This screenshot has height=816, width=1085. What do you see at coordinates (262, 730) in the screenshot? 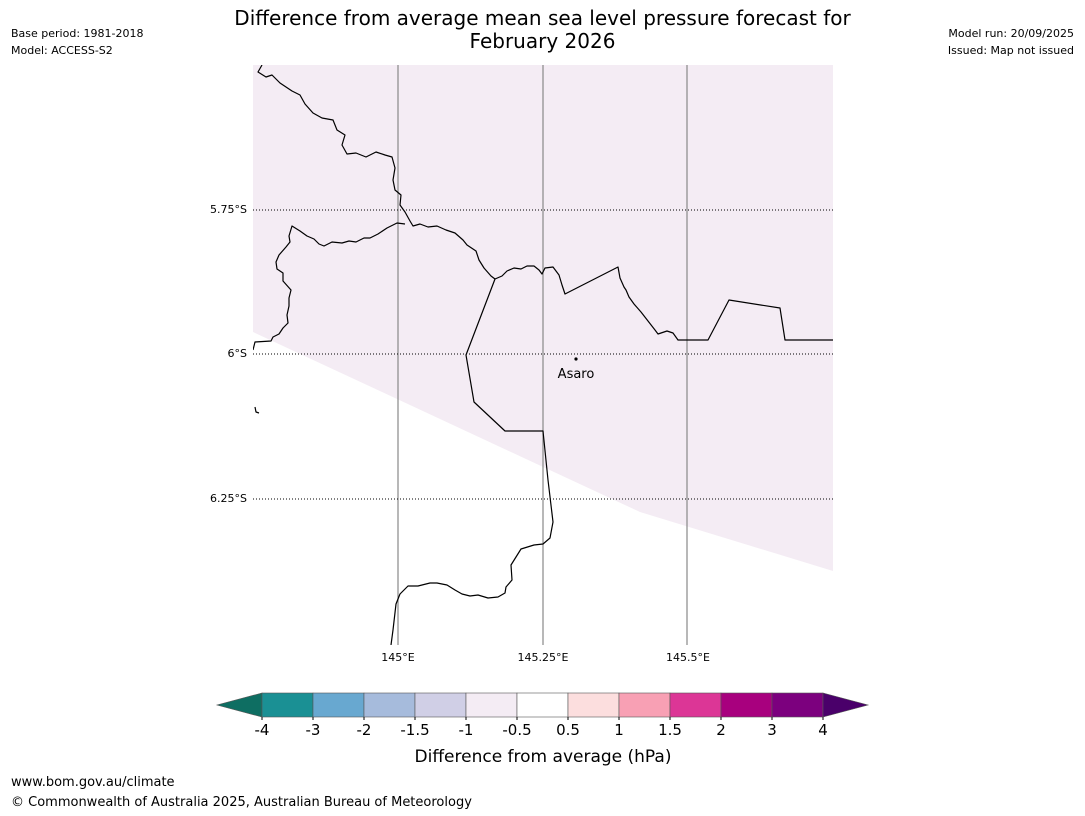
I see `colorbar-tick-label: -4` at bounding box center [262, 730].